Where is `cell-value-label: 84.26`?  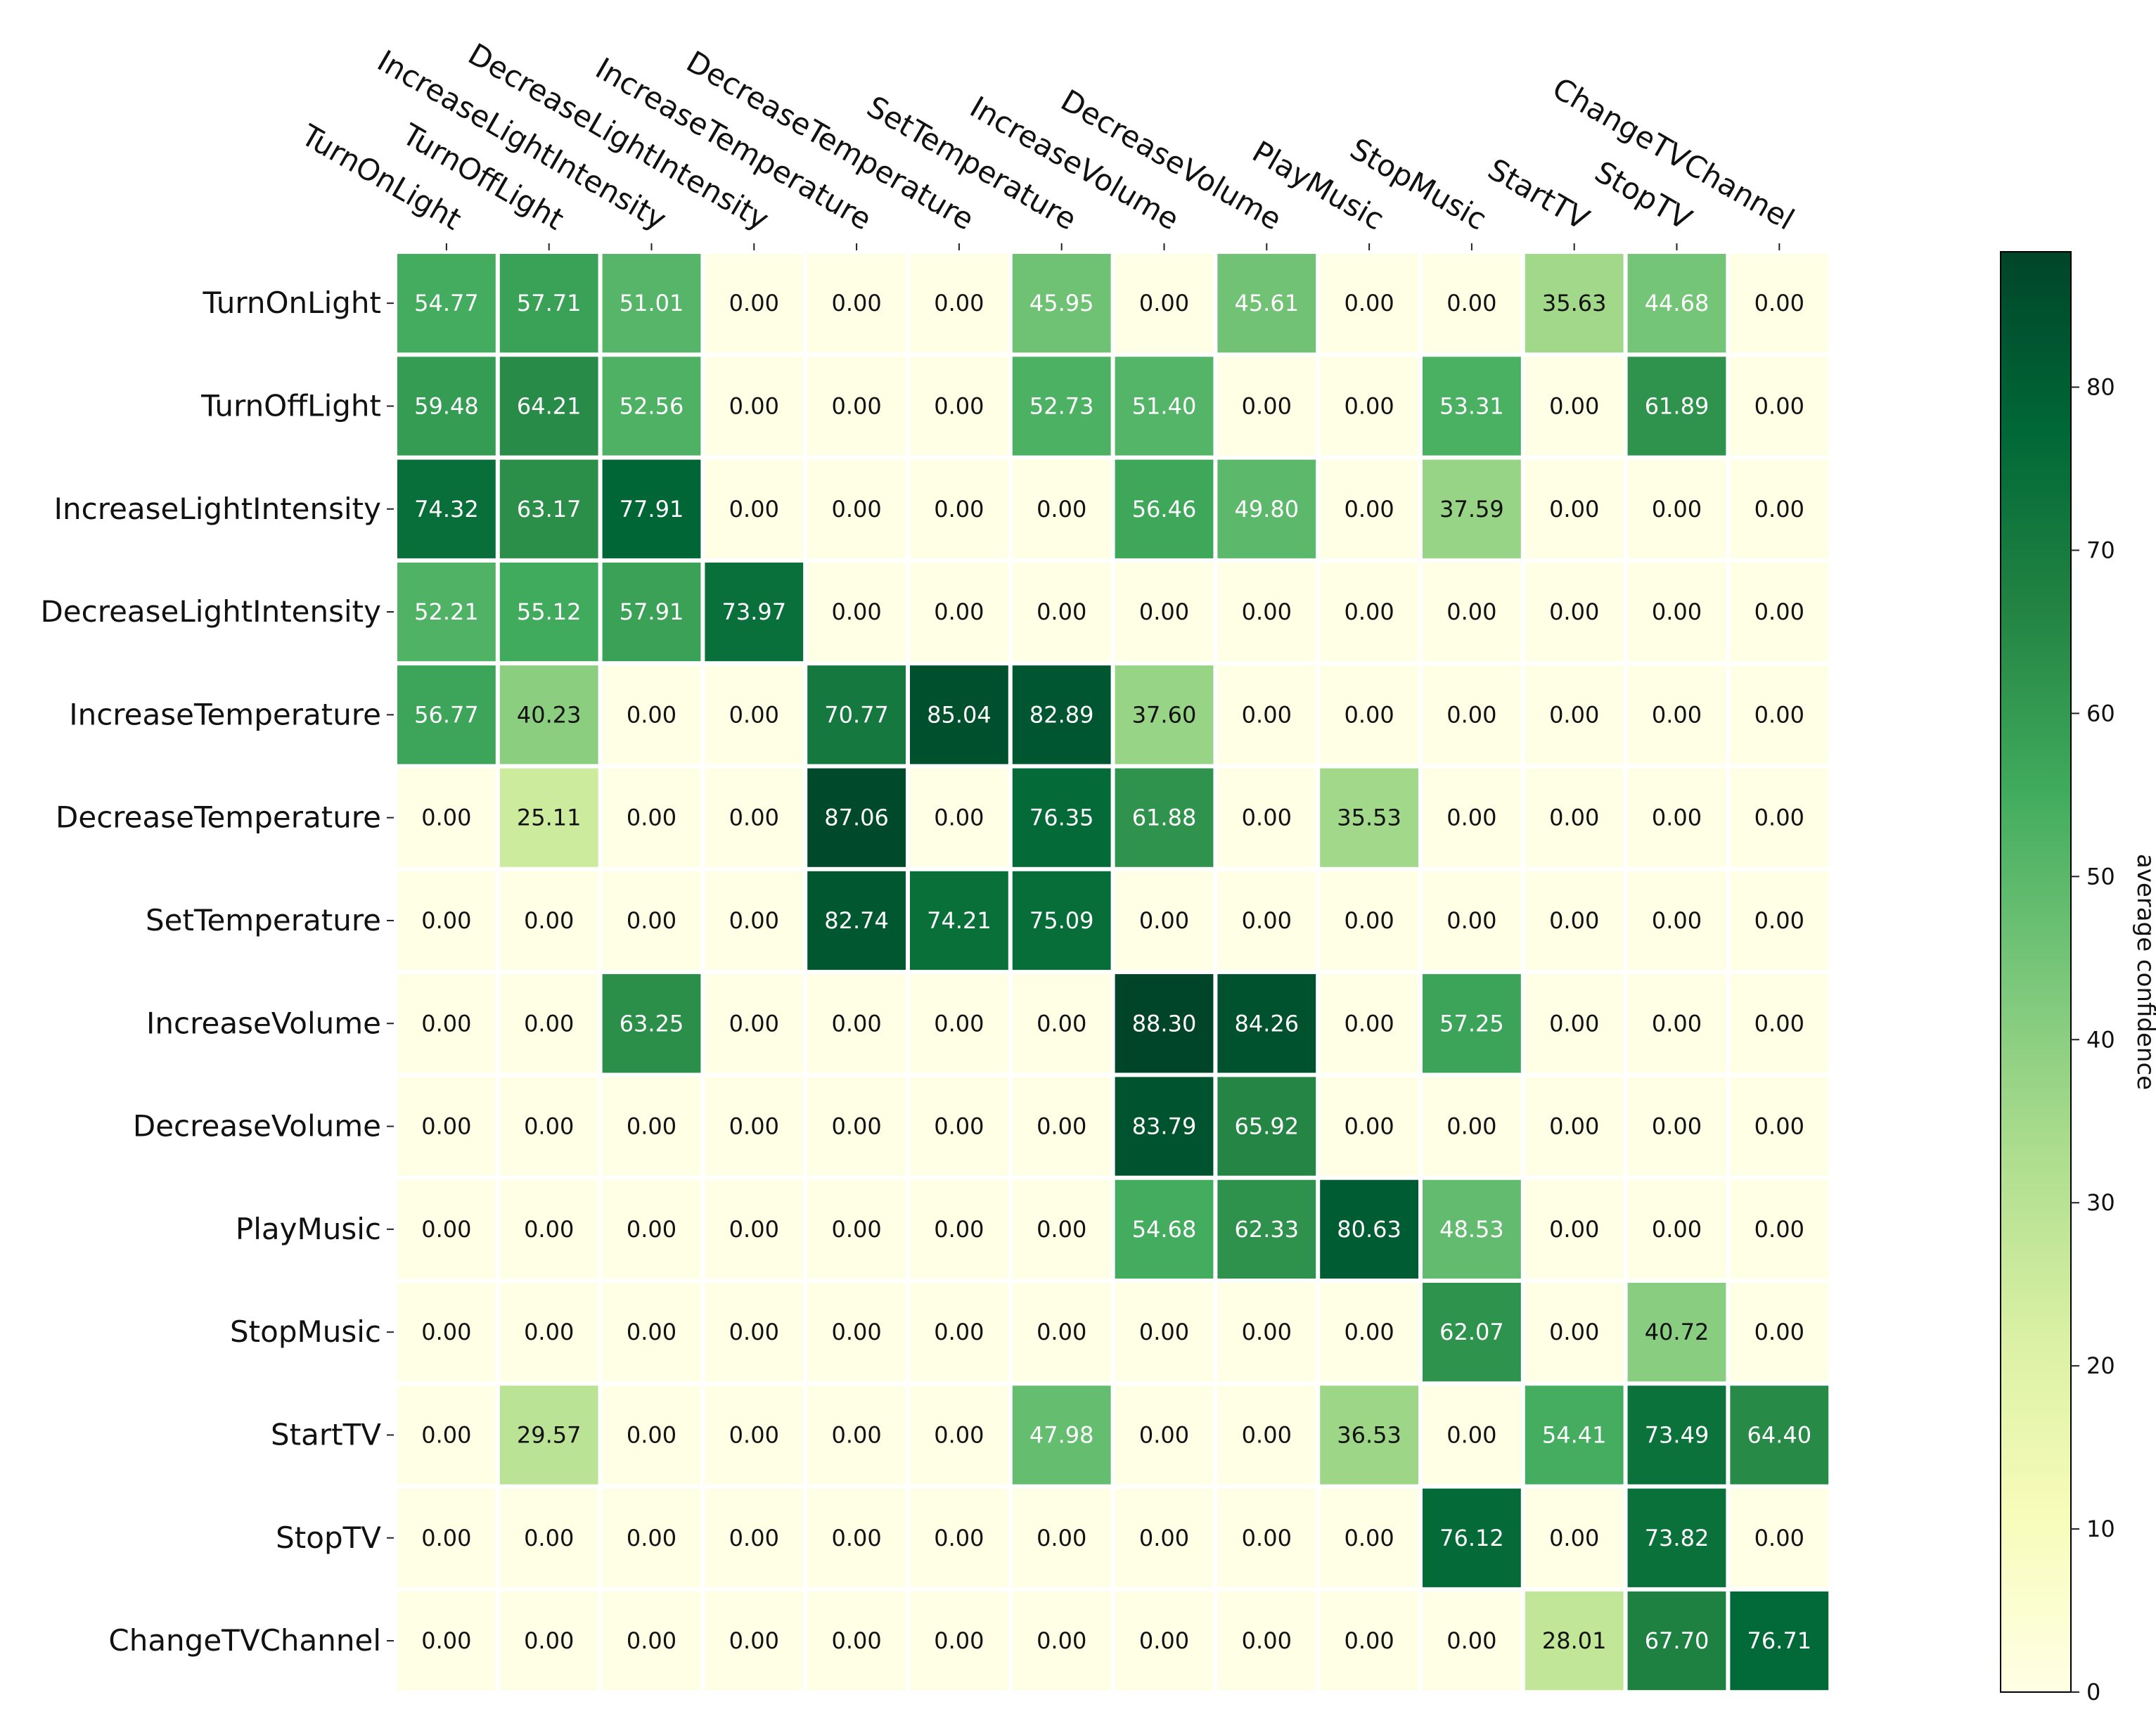
cell-value-label: 84.26 is located at coordinates (1266, 1024).